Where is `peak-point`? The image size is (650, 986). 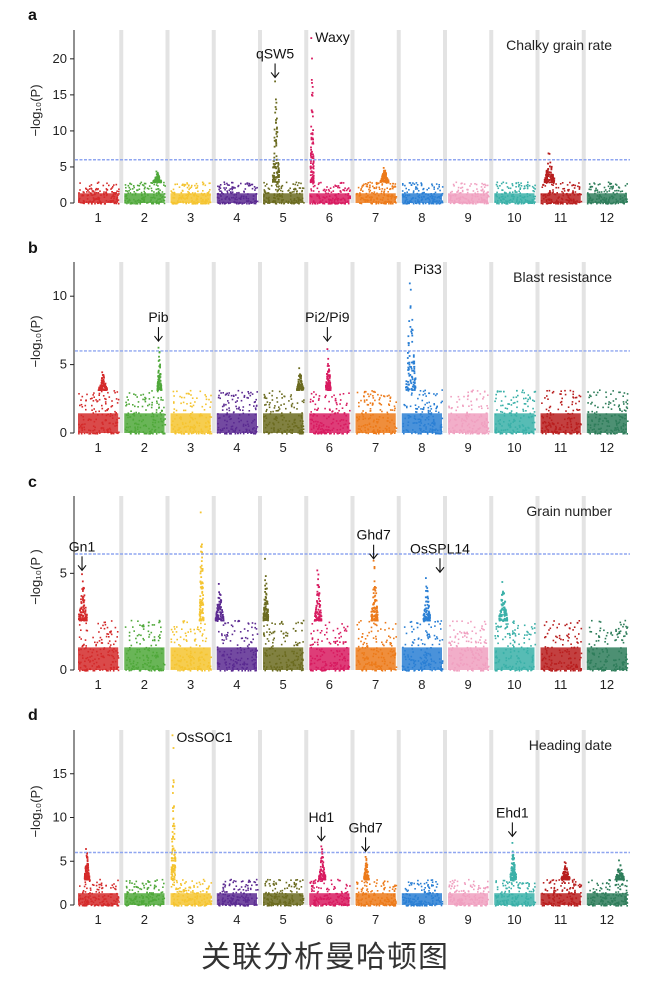
peak-point is located at coordinates (409, 283).